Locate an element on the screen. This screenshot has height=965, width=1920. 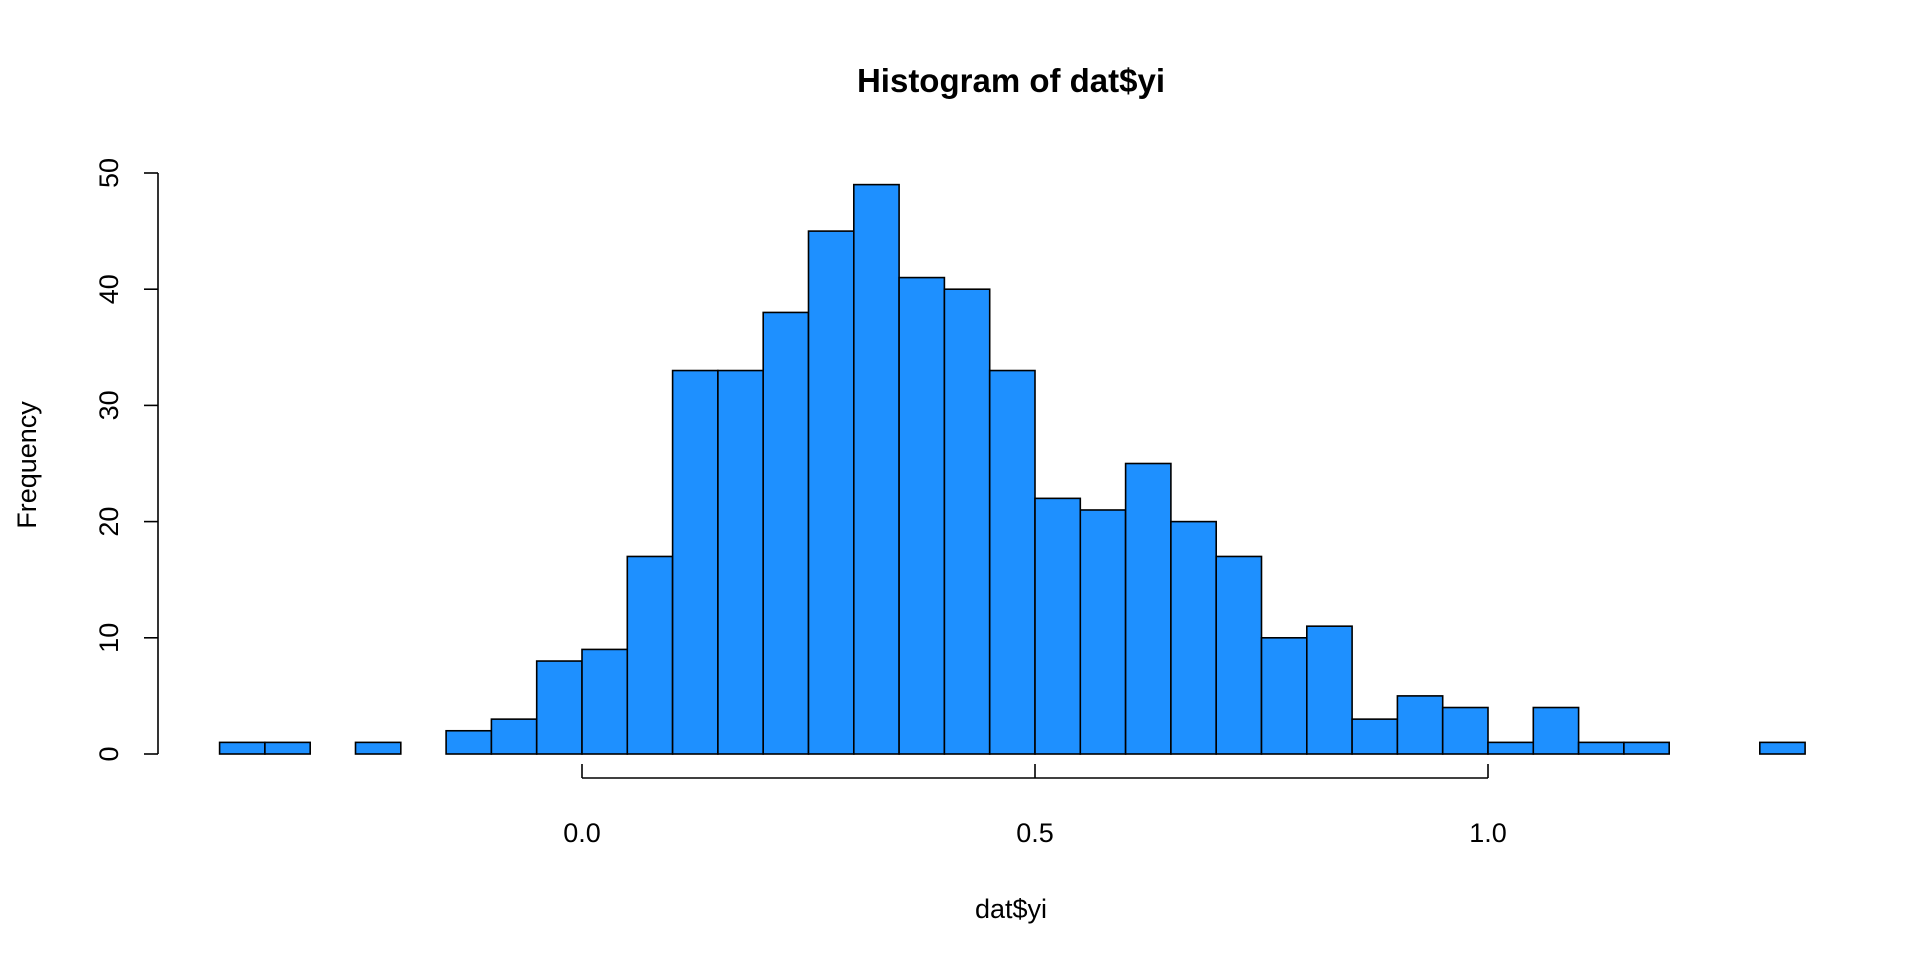
x-tick-label: 0.5 is located at coordinates (1035, 833).